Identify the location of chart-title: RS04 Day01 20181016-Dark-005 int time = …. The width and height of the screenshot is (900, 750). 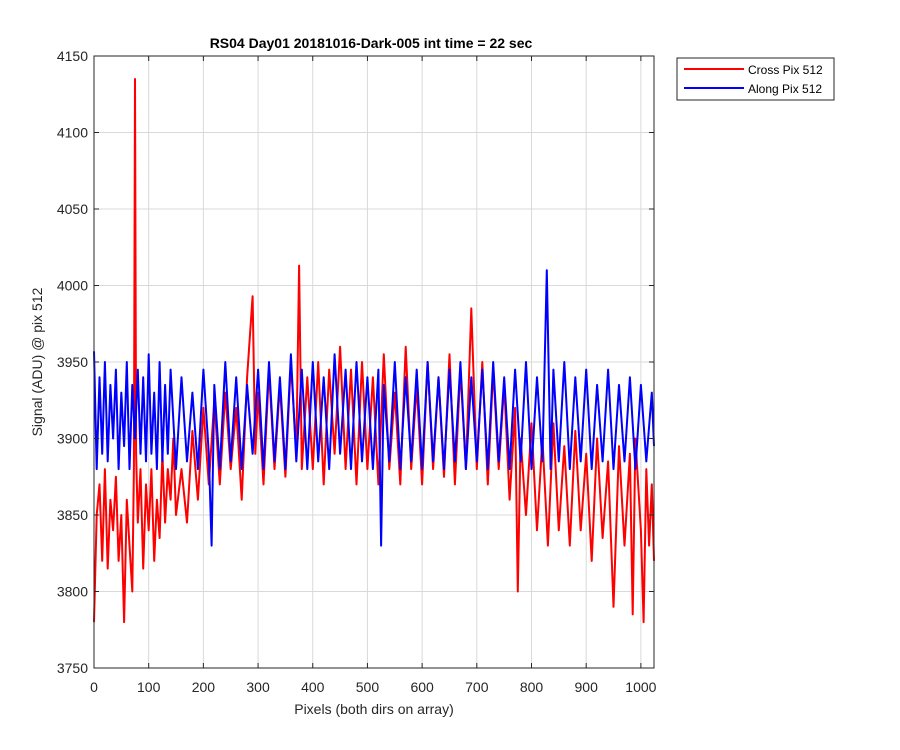
(371, 43).